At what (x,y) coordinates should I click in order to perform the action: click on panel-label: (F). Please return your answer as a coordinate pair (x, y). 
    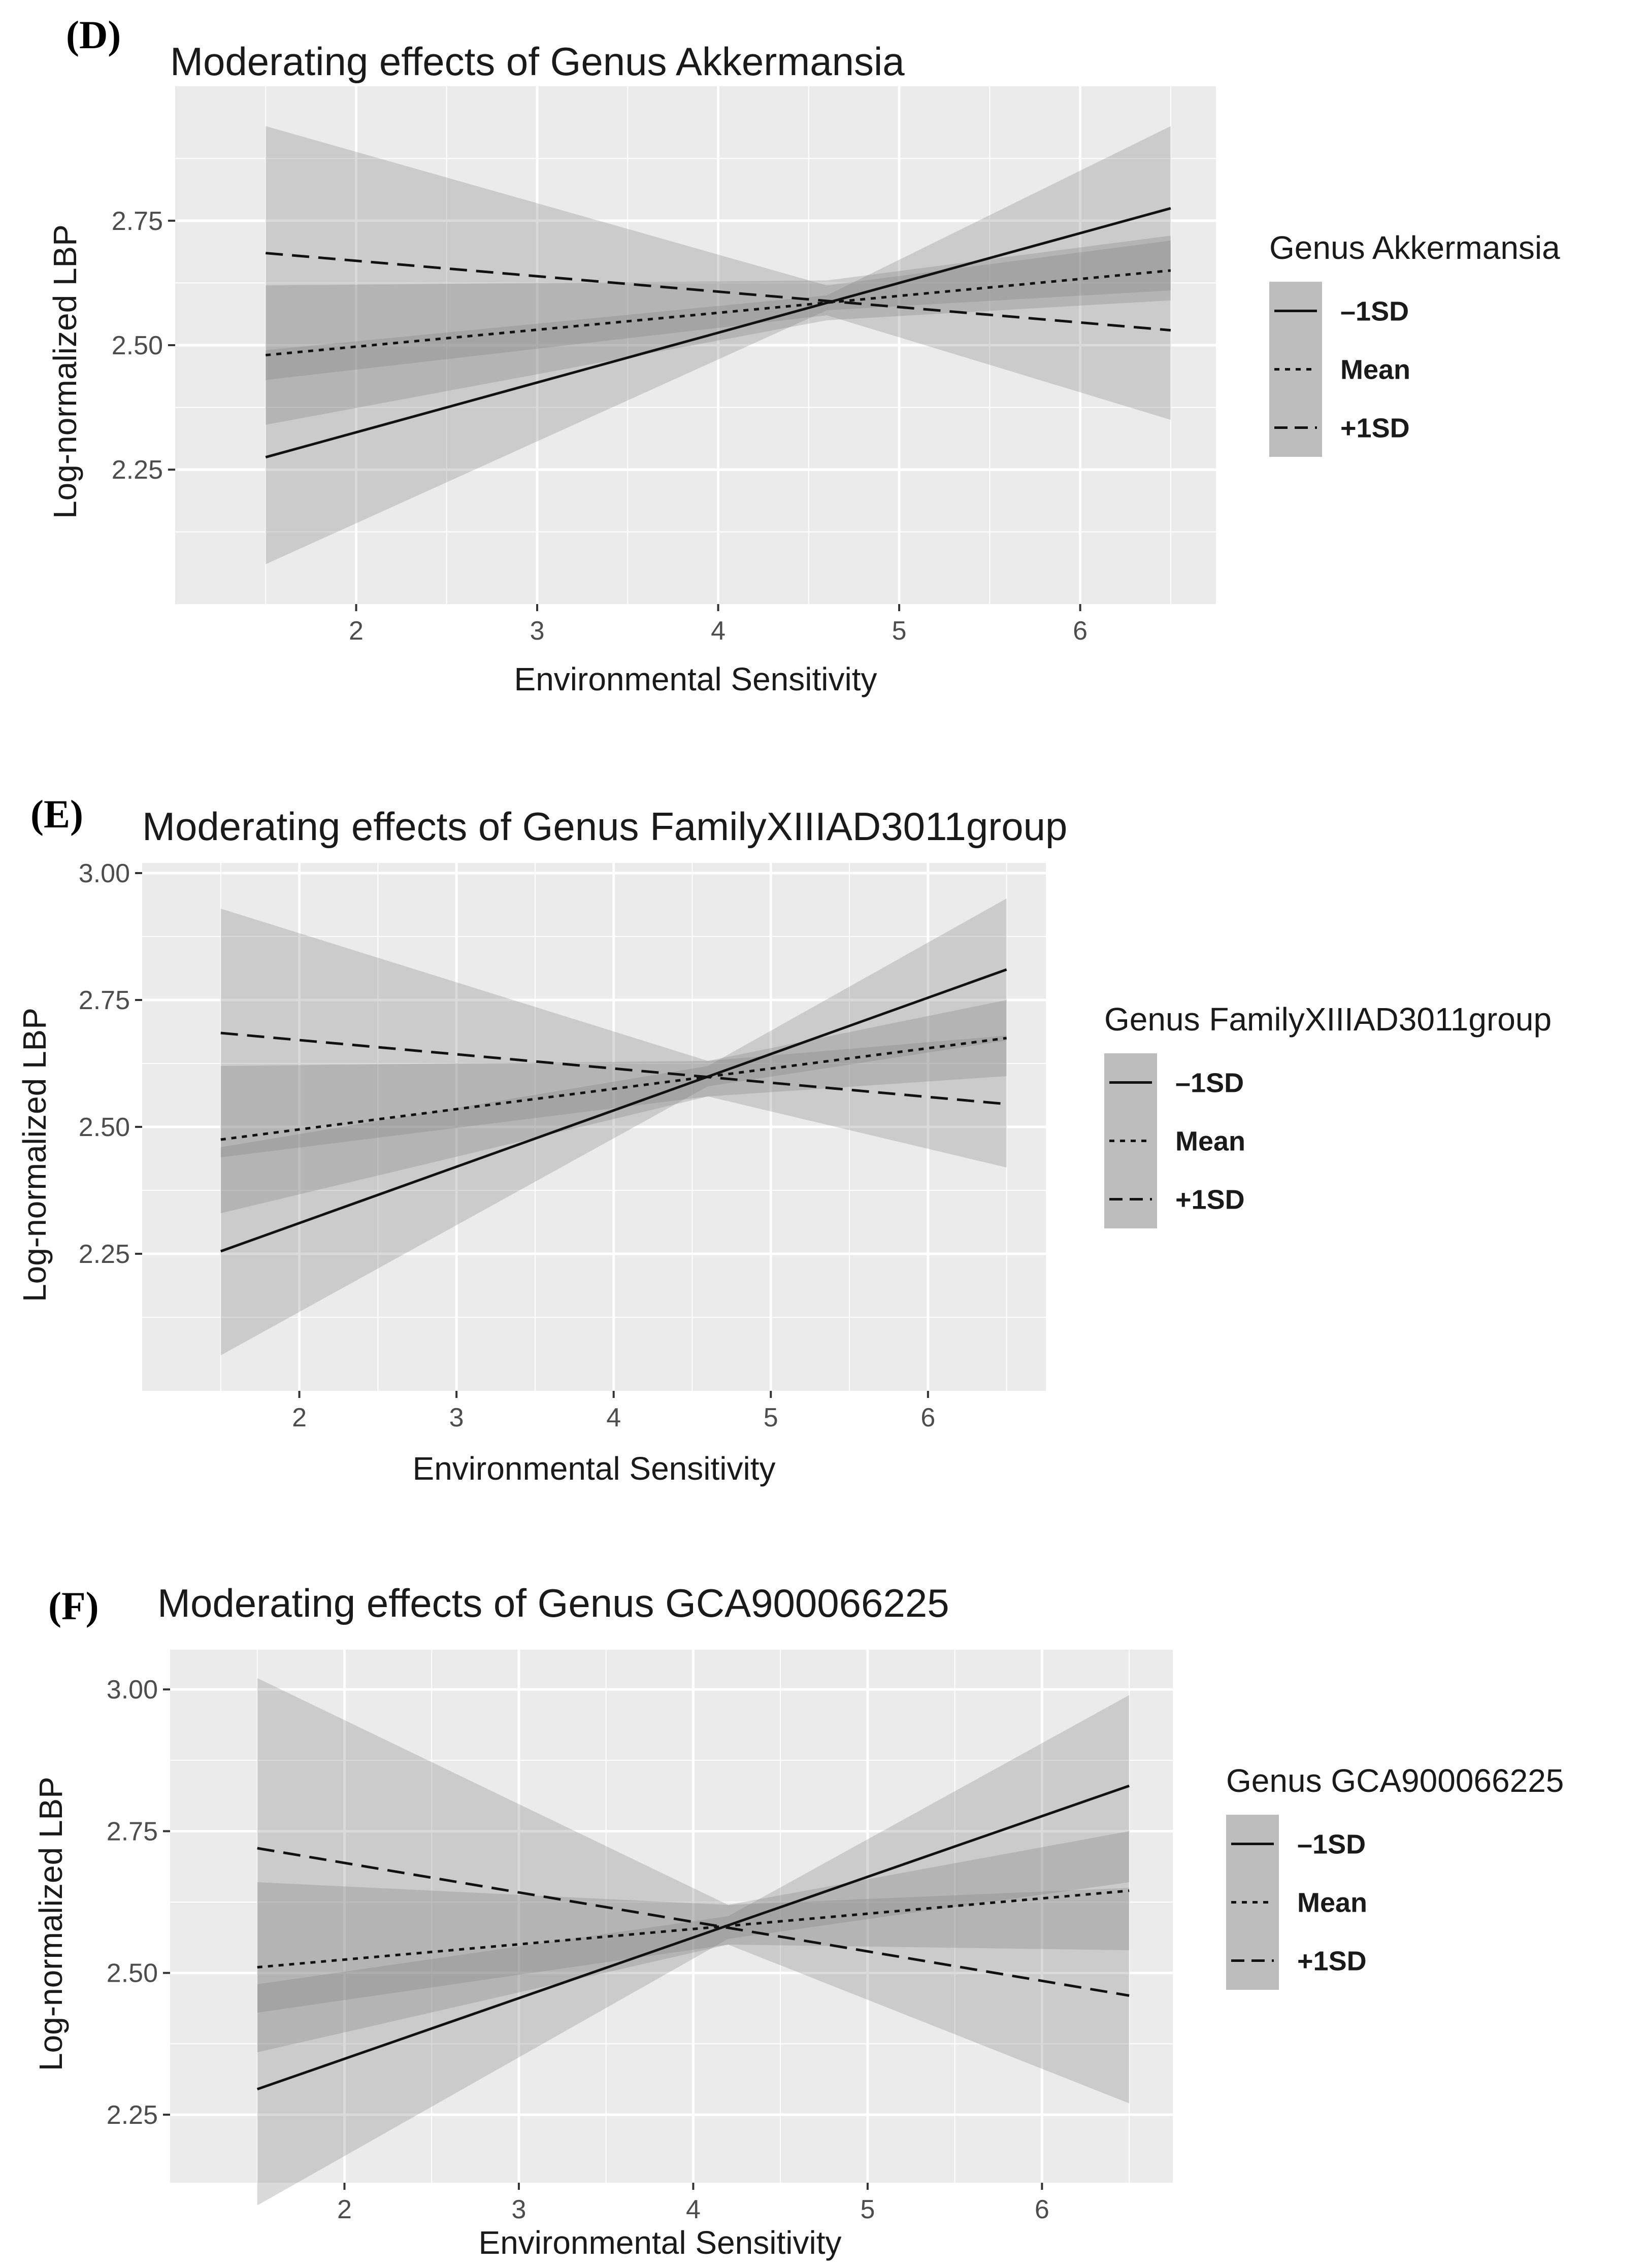
    Looking at the image, I should click on (73, 1606).